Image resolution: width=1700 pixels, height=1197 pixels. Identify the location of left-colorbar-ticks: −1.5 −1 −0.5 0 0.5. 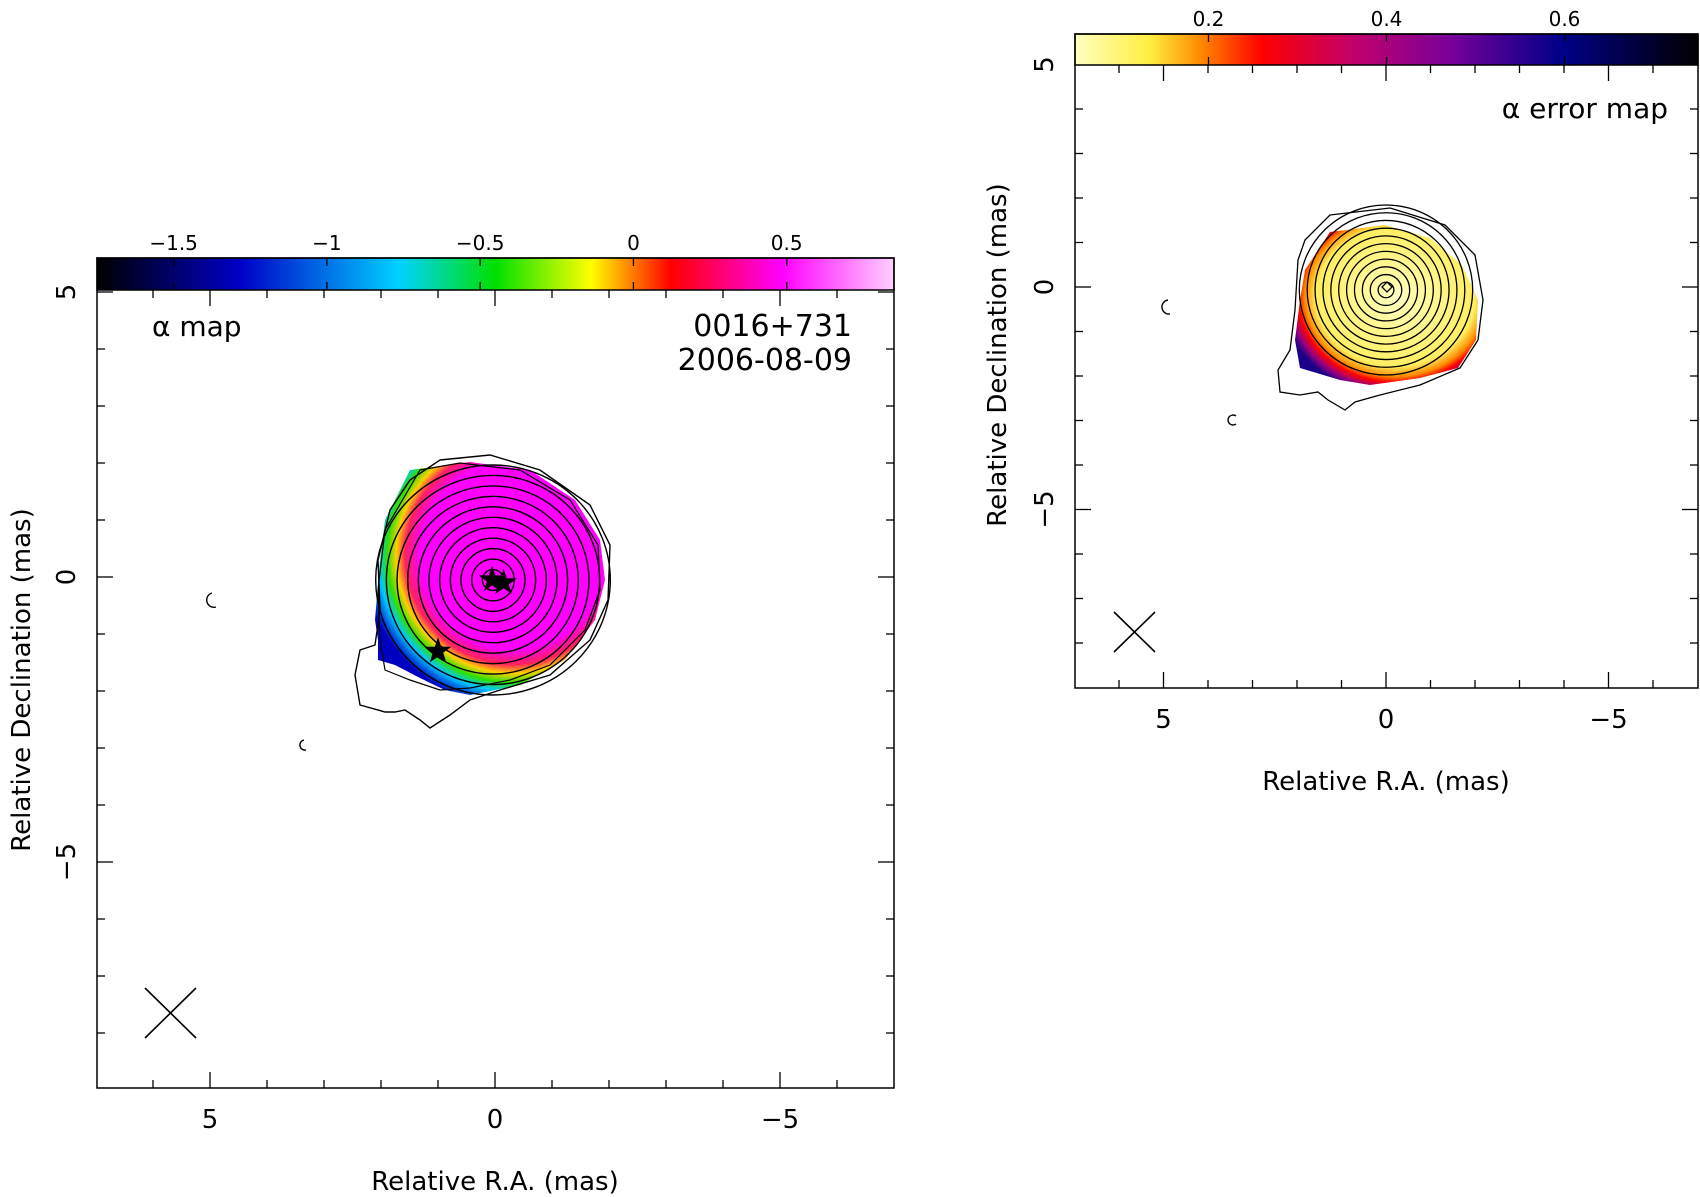
(476, 260).